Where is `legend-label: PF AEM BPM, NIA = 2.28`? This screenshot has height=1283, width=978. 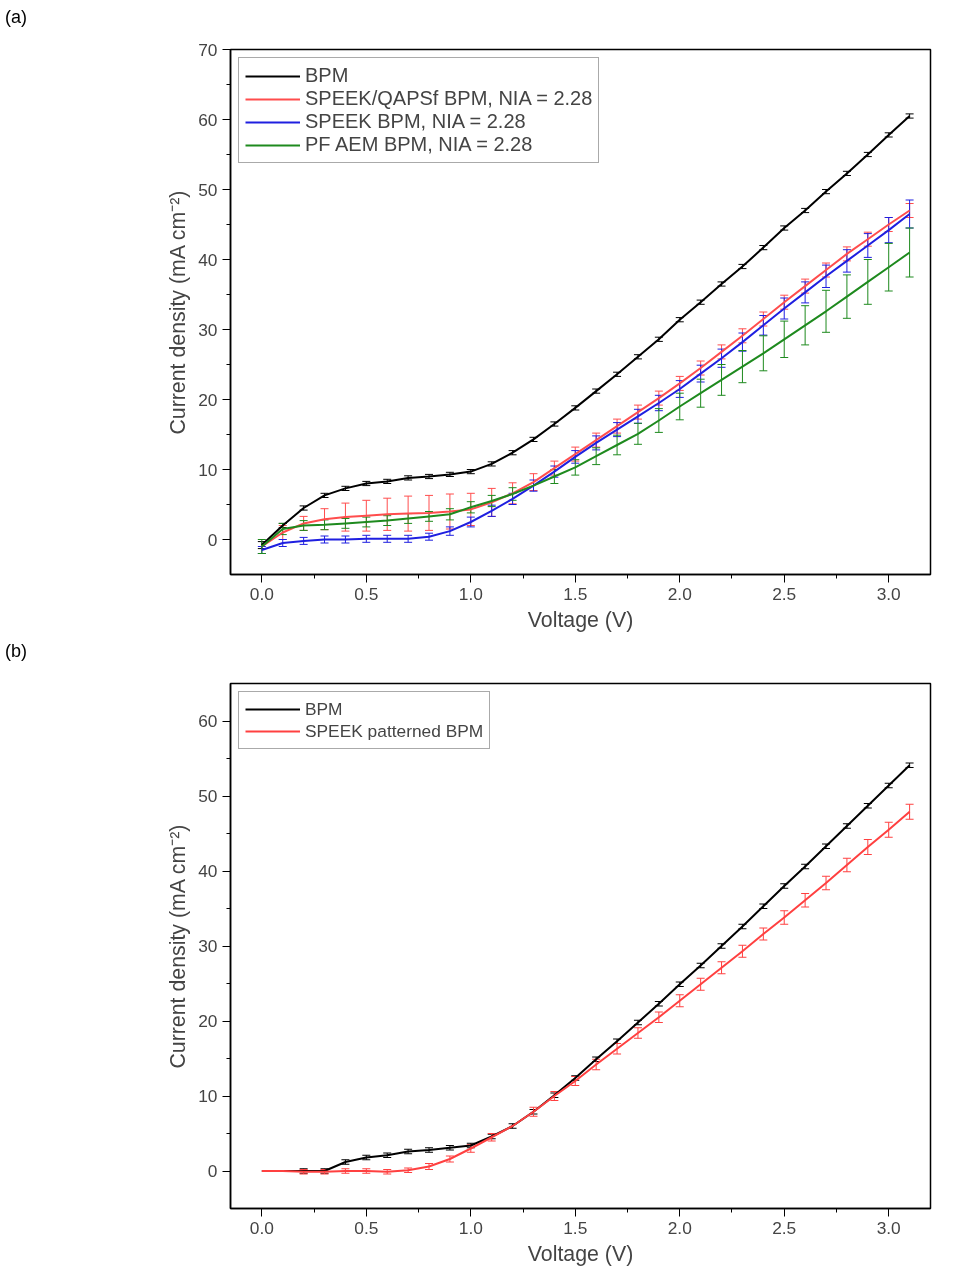 legend-label: PF AEM BPM, NIA = 2.28 is located at coordinates (419, 144).